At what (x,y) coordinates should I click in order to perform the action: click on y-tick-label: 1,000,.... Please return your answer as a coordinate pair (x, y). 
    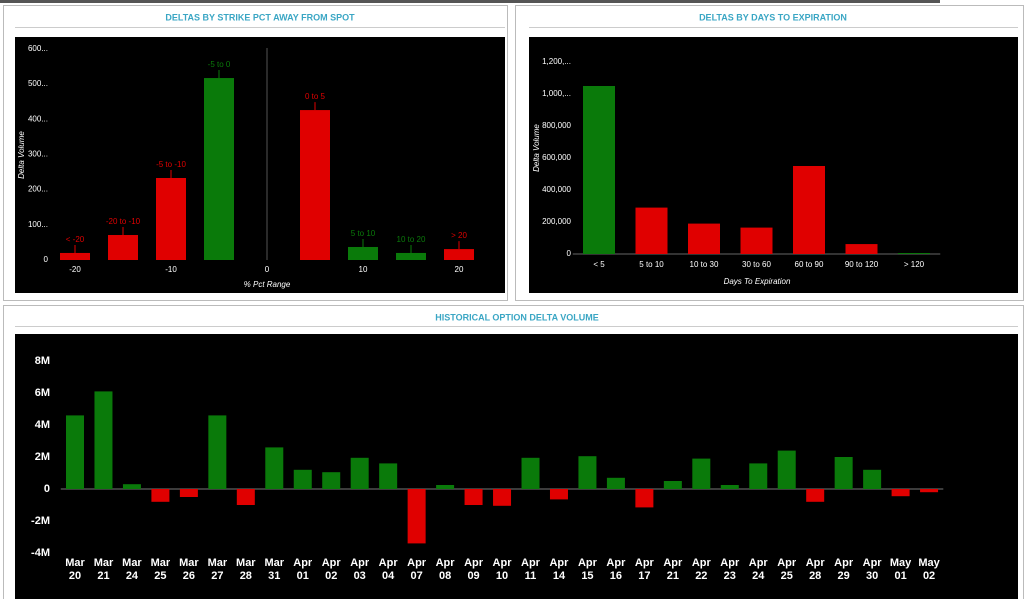
    Looking at the image, I should click on (556, 93).